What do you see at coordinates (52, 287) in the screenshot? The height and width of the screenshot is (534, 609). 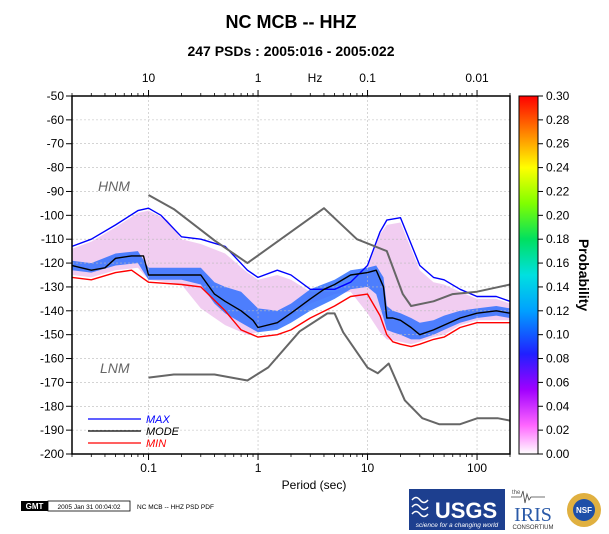 I see `y-tick-label: -130` at bounding box center [52, 287].